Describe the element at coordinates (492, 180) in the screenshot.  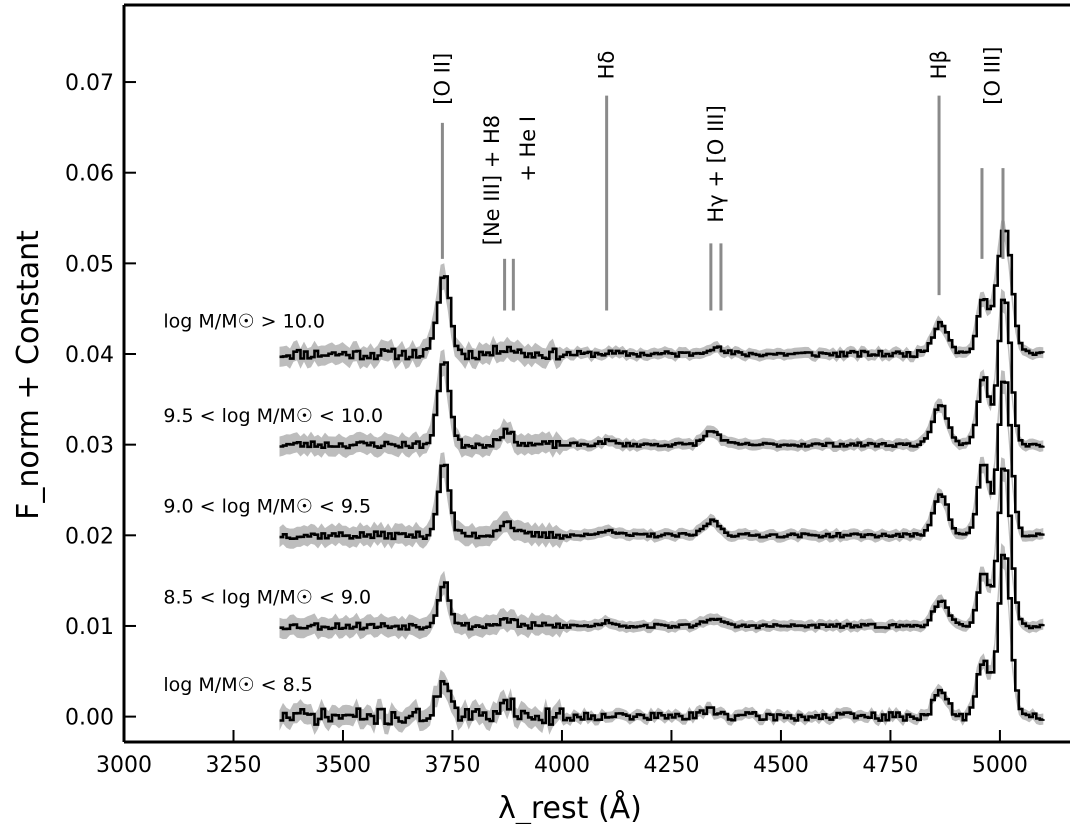
I see `line-label-1: [Ne III] + H8` at that location.